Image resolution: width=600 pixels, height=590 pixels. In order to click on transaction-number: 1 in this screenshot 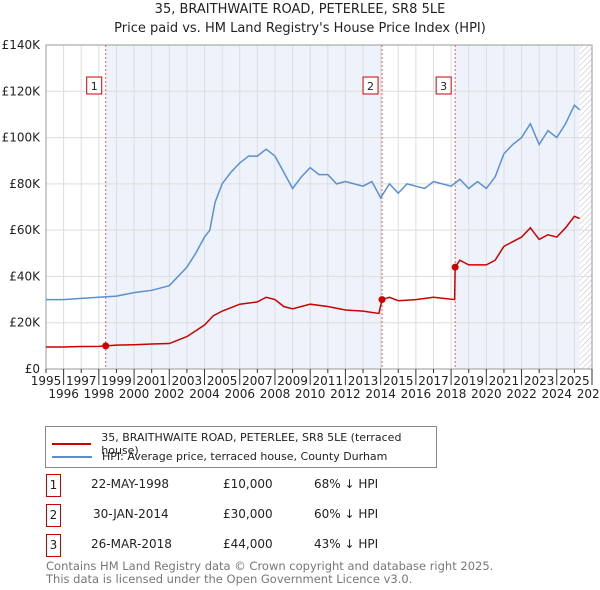, I will do `click(53, 485)`.